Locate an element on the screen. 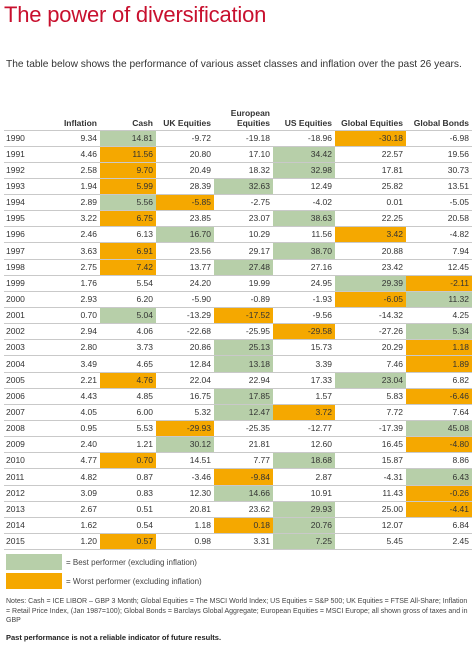 The width and height of the screenshot is (474, 650). value-cell: 6.82 is located at coordinates (439, 380).